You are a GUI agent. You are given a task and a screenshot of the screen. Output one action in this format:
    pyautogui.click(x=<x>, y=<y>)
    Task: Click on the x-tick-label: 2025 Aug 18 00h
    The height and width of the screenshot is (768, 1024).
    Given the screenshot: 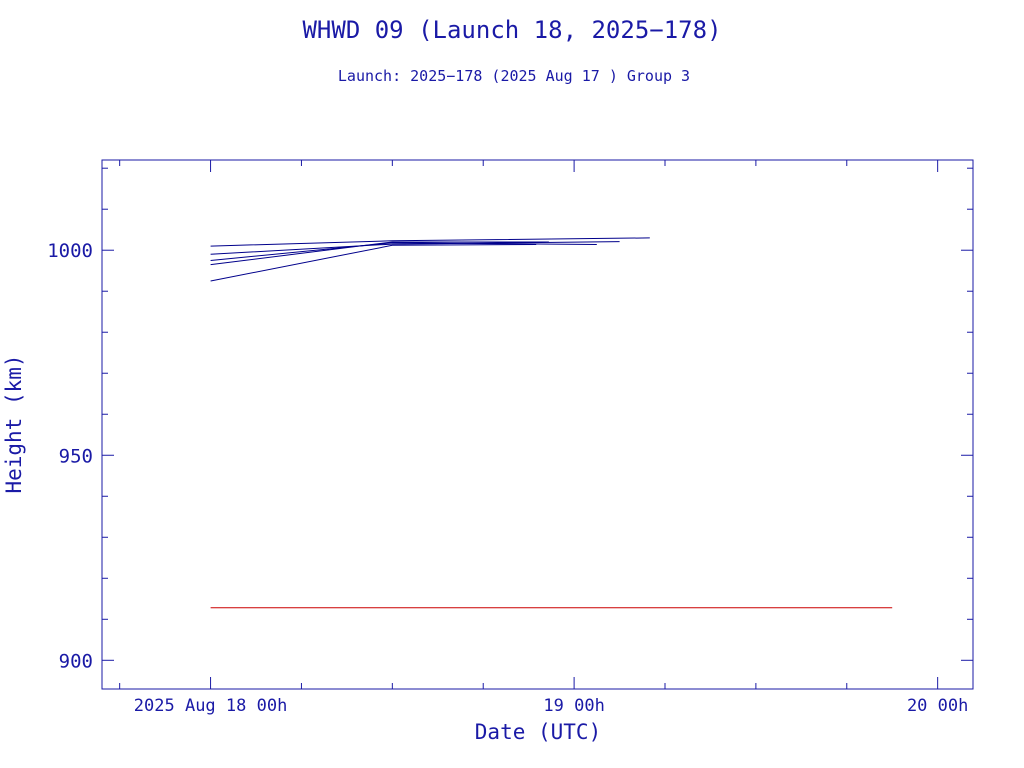 What is the action you would take?
    pyautogui.click(x=211, y=706)
    